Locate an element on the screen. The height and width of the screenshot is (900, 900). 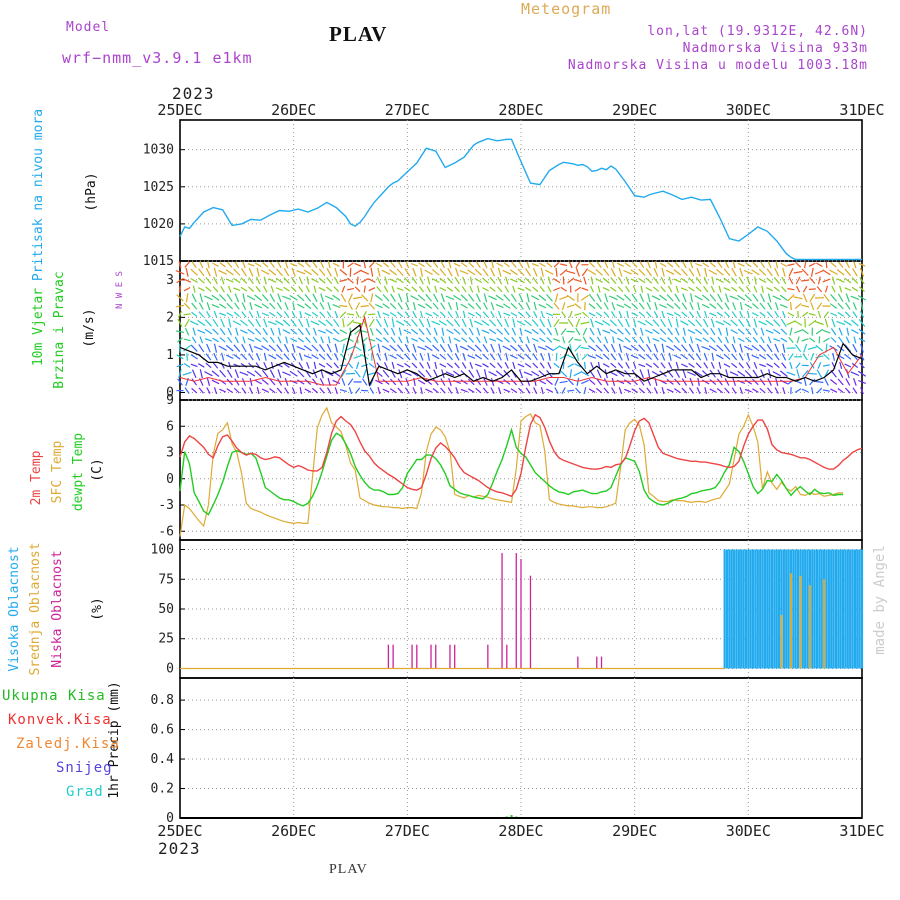
sfc-temp-line is located at coordinates (511, 471).